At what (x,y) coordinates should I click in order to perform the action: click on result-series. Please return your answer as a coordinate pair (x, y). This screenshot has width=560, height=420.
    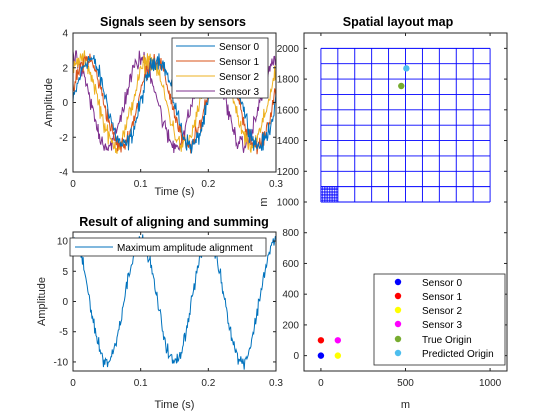
    Looking at the image, I should click on (174, 302).